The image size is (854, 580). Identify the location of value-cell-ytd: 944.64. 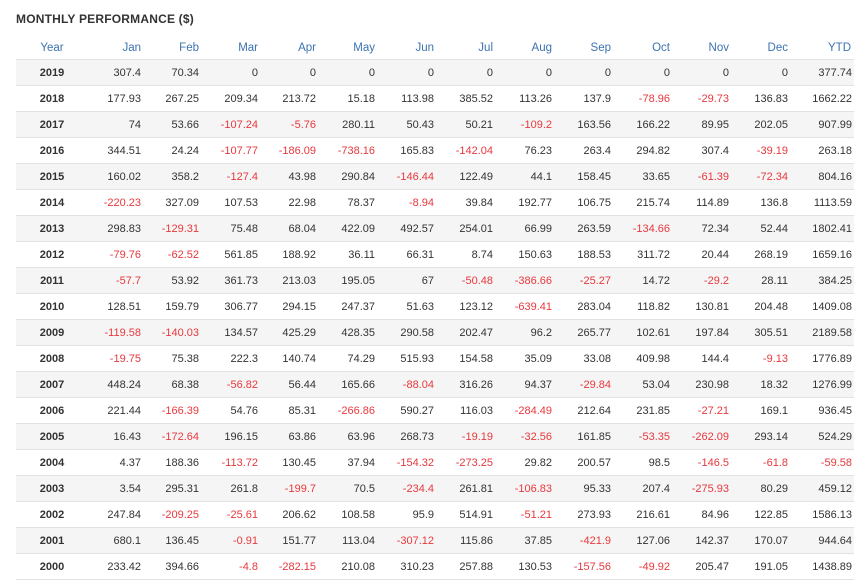
(823, 540).